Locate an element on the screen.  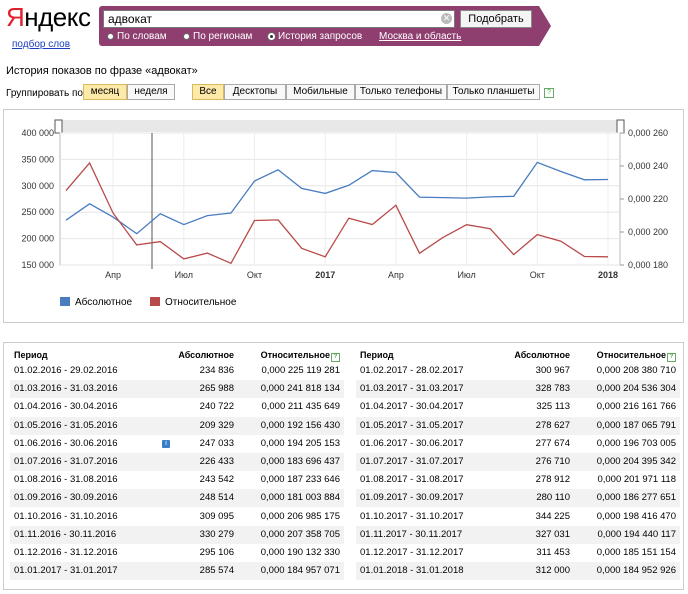
device-mobile-button: Мобильные is located at coordinates (320, 92).